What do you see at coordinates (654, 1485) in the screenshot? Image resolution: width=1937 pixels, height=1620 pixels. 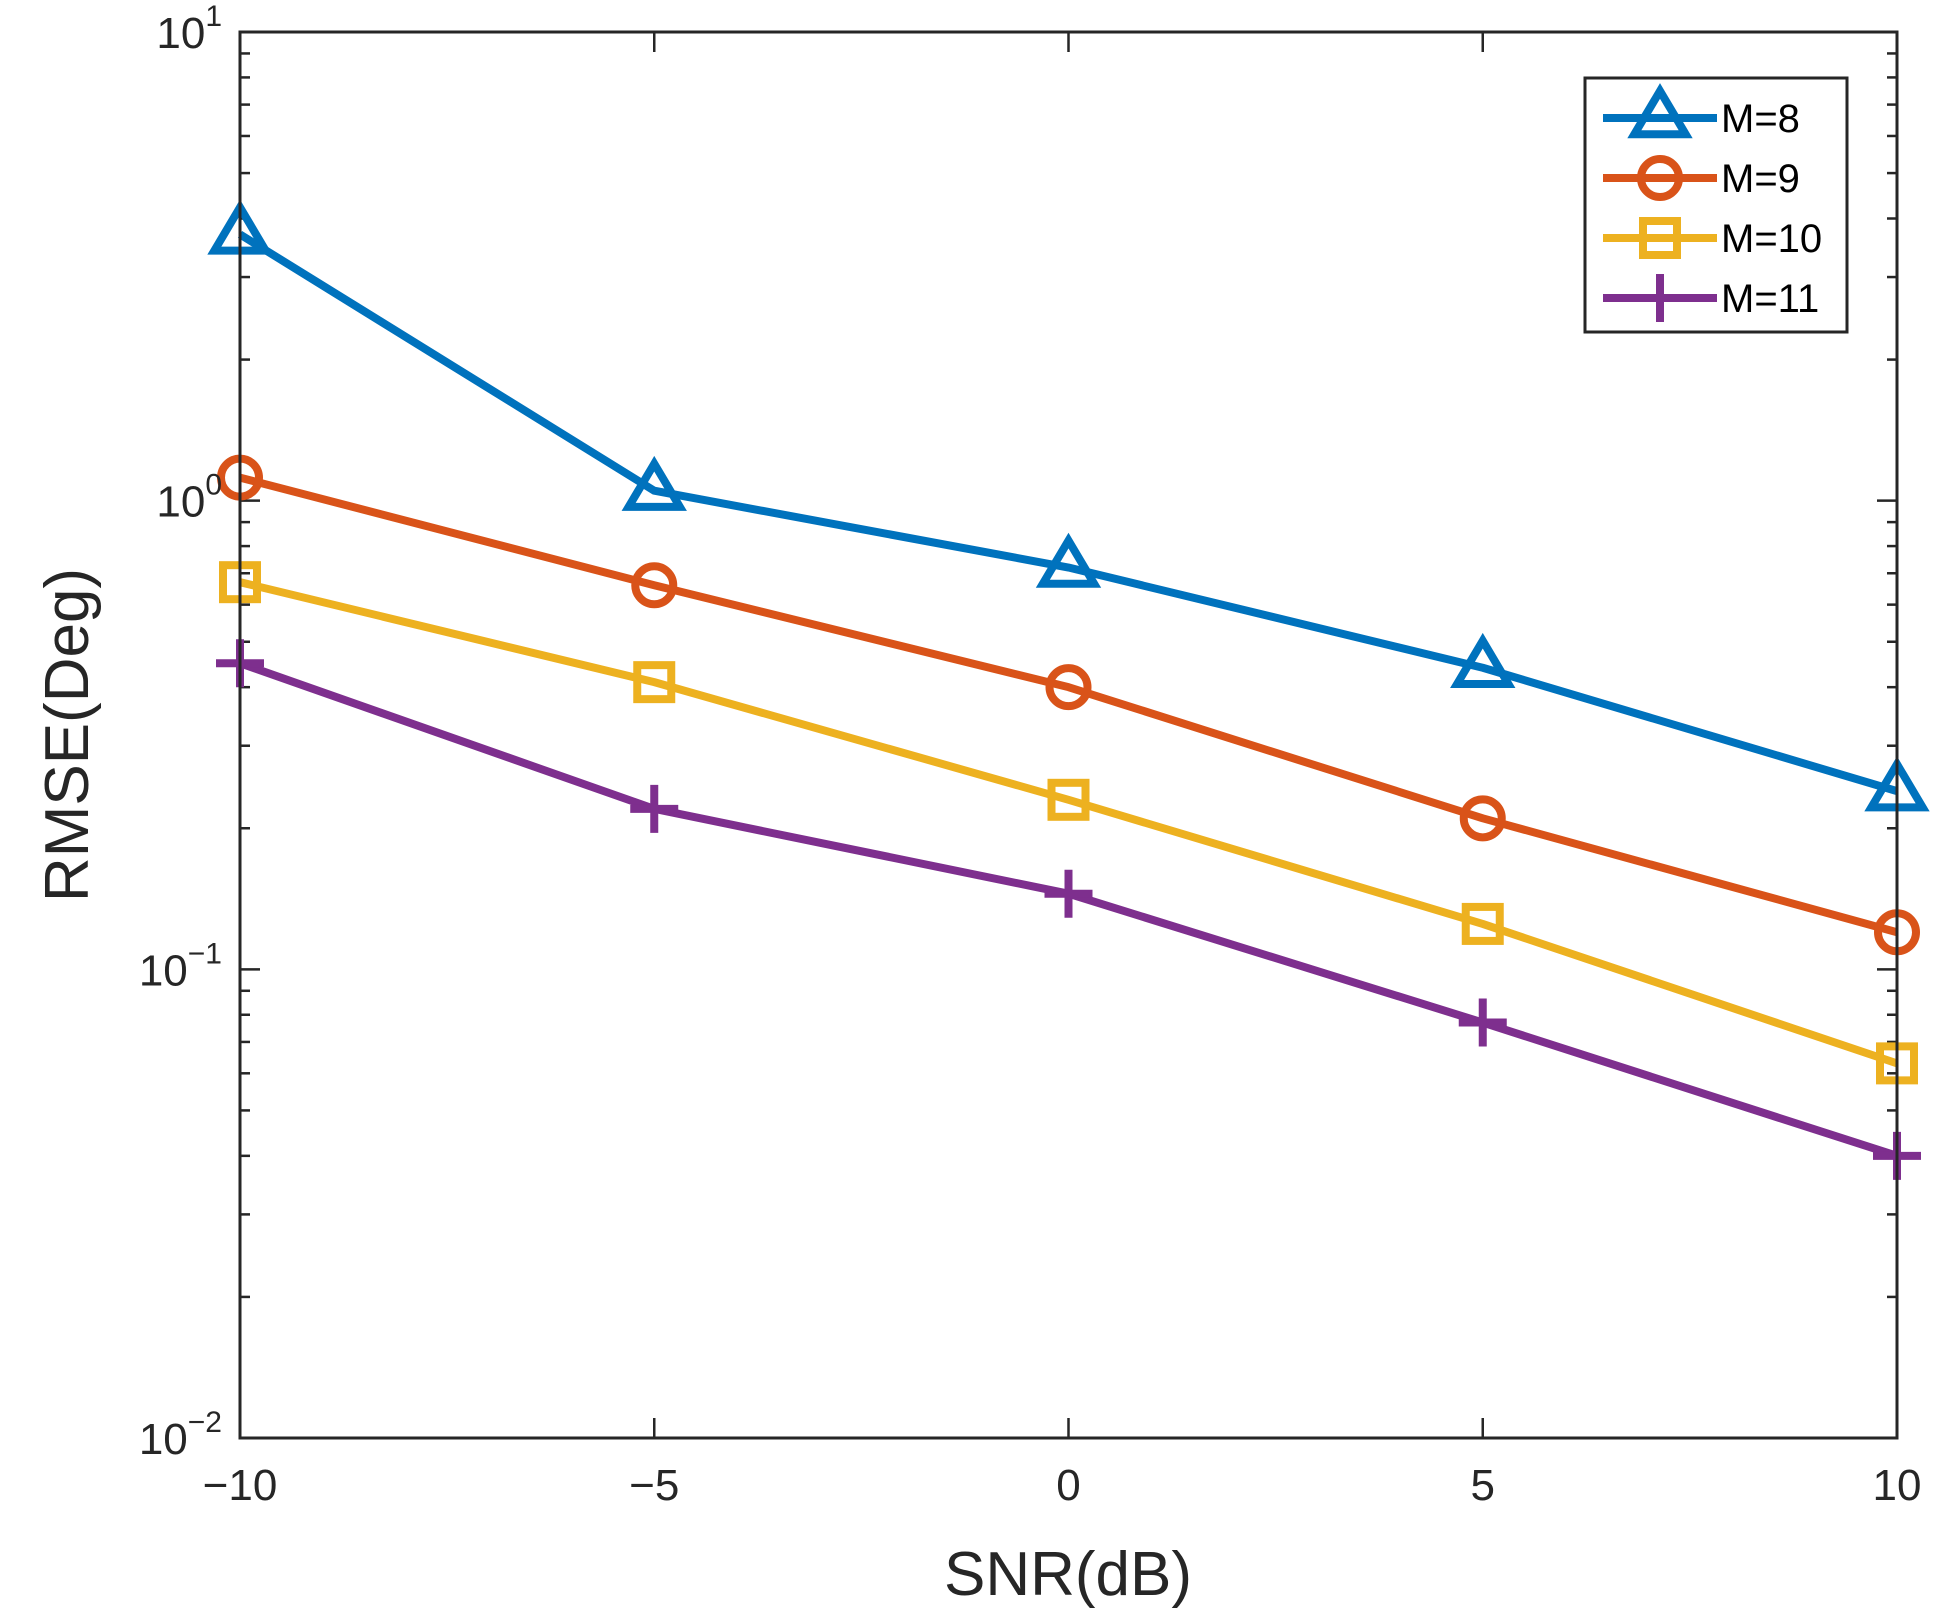 I see `x-tick-label: −5` at bounding box center [654, 1485].